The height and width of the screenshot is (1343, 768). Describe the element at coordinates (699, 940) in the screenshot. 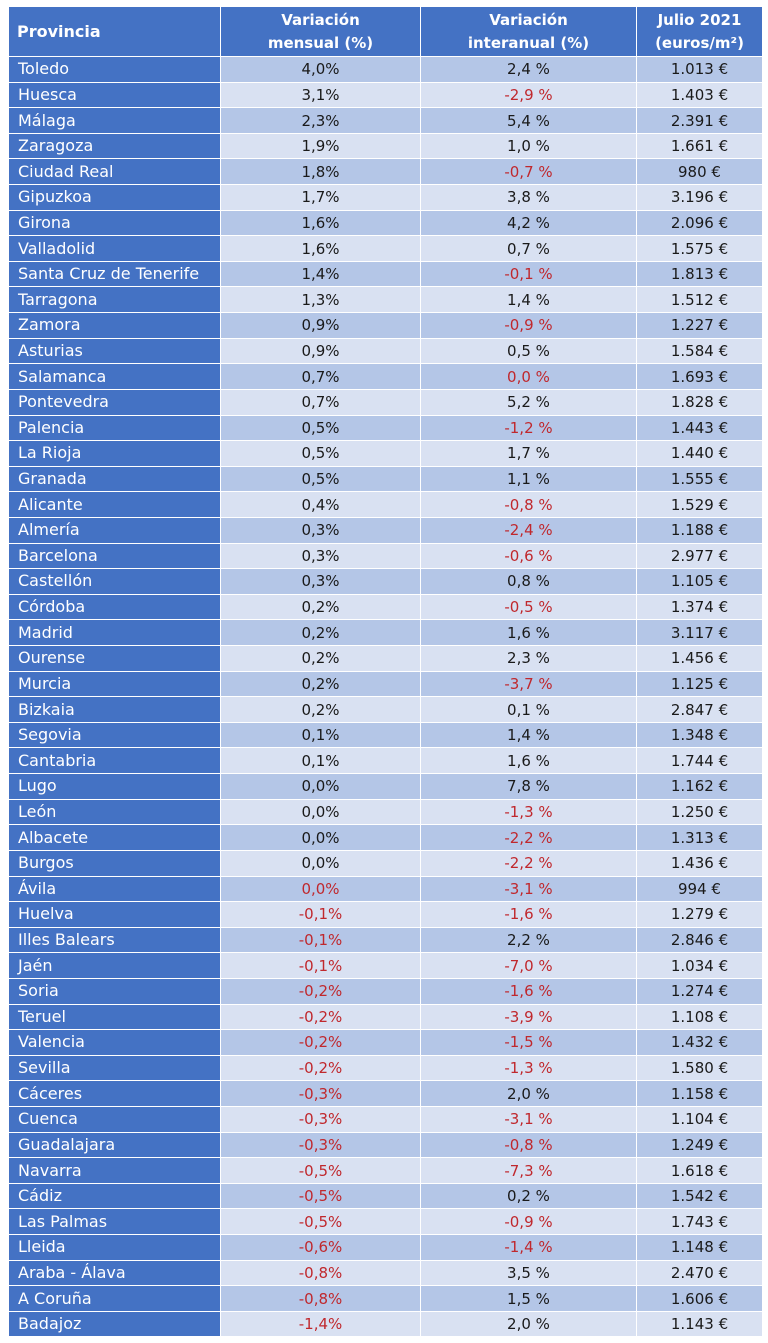

I see `cell-precio: 2.846 €` at that location.